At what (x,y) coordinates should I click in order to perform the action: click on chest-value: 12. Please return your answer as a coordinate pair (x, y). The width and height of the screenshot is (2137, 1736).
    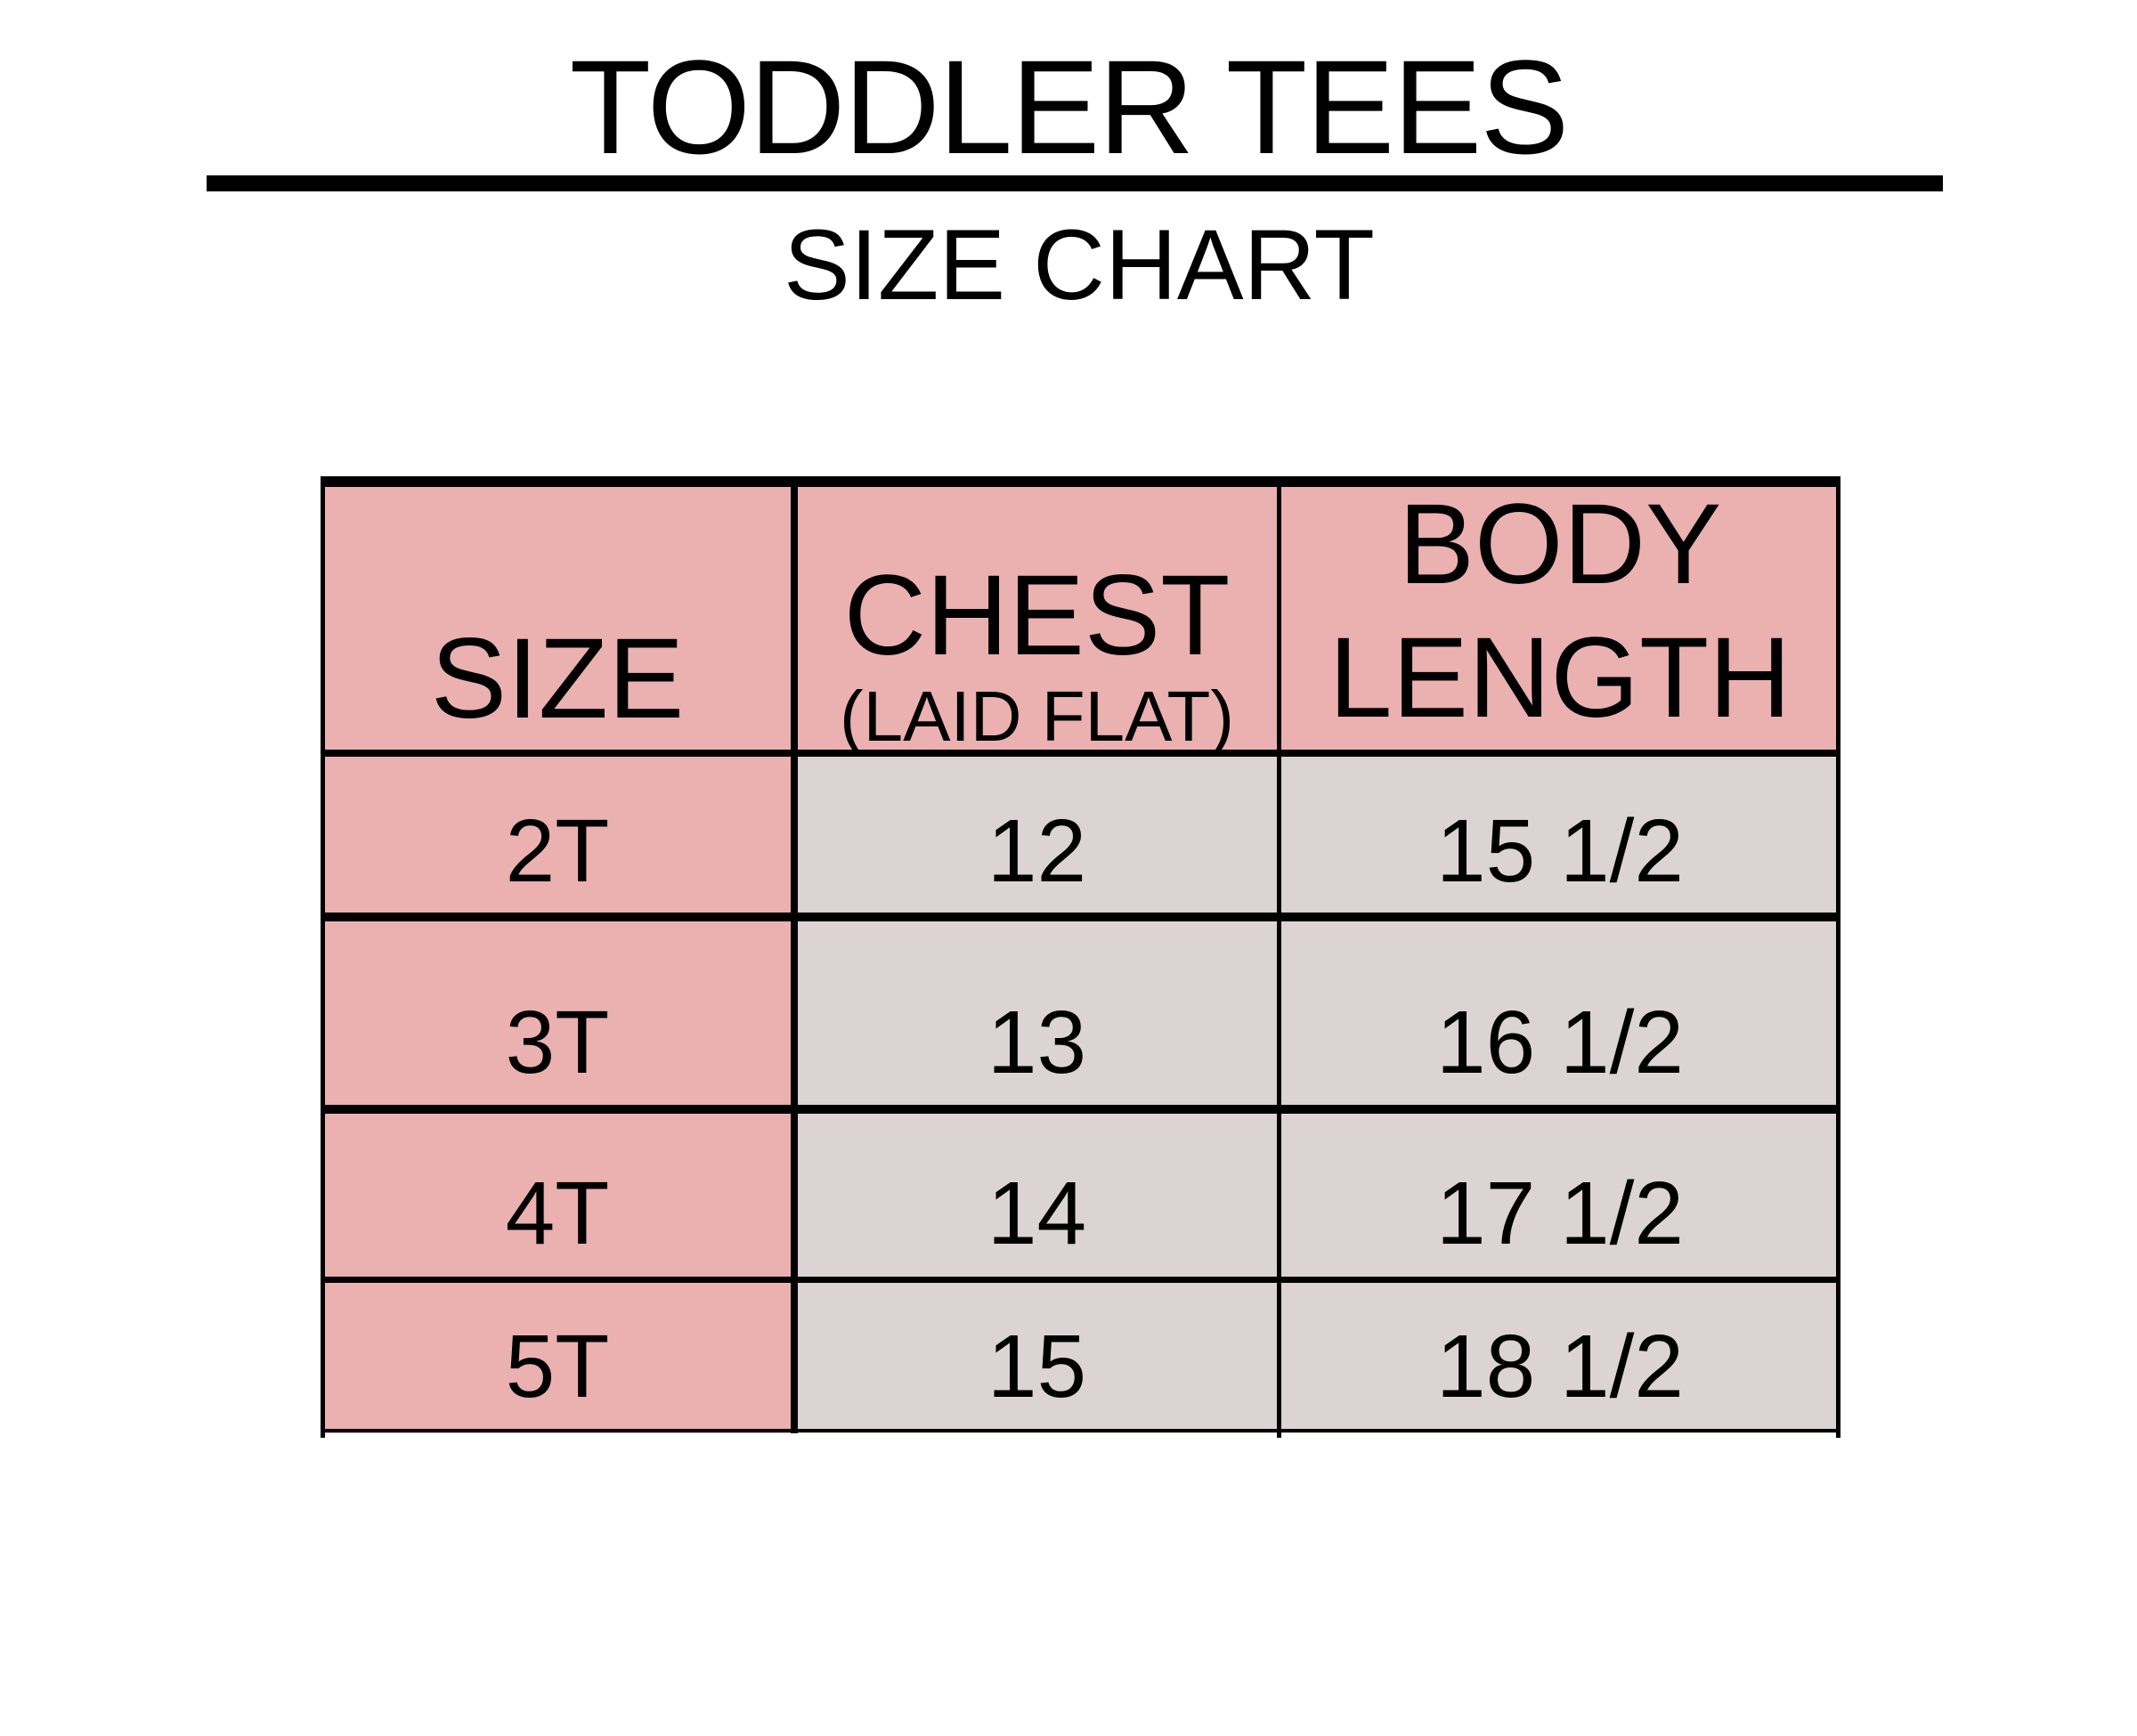
    Looking at the image, I should click on (1037, 851).